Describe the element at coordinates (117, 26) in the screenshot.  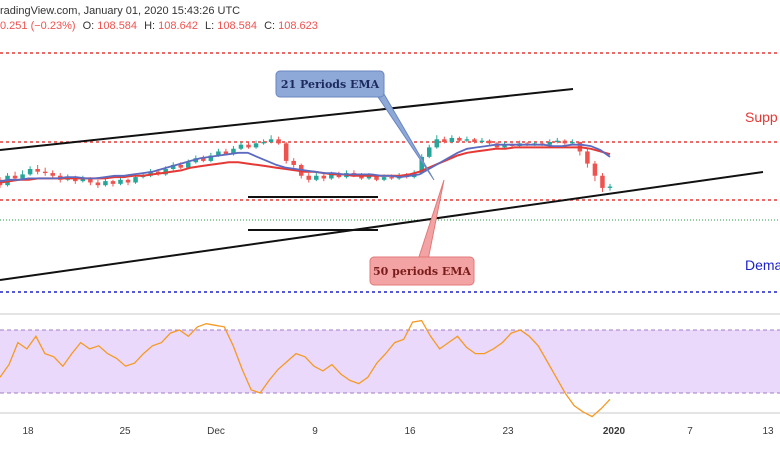
I see `open-value: 108.584` at that location.